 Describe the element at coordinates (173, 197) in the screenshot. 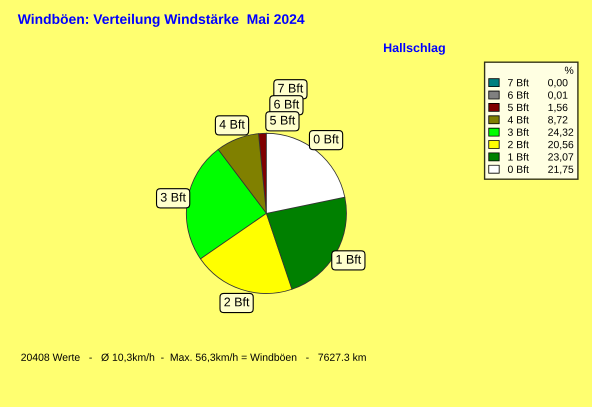

I see `slice-label: 3 Bft` at that location.